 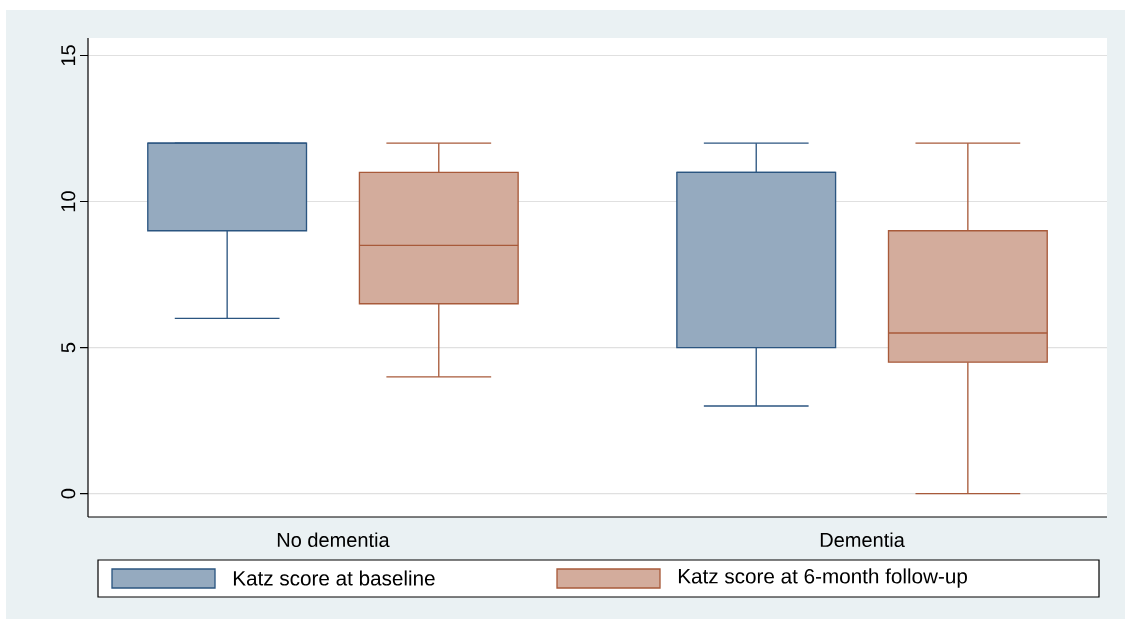 I want to click on y-tick-label: 0, so click(x=68, y=493).